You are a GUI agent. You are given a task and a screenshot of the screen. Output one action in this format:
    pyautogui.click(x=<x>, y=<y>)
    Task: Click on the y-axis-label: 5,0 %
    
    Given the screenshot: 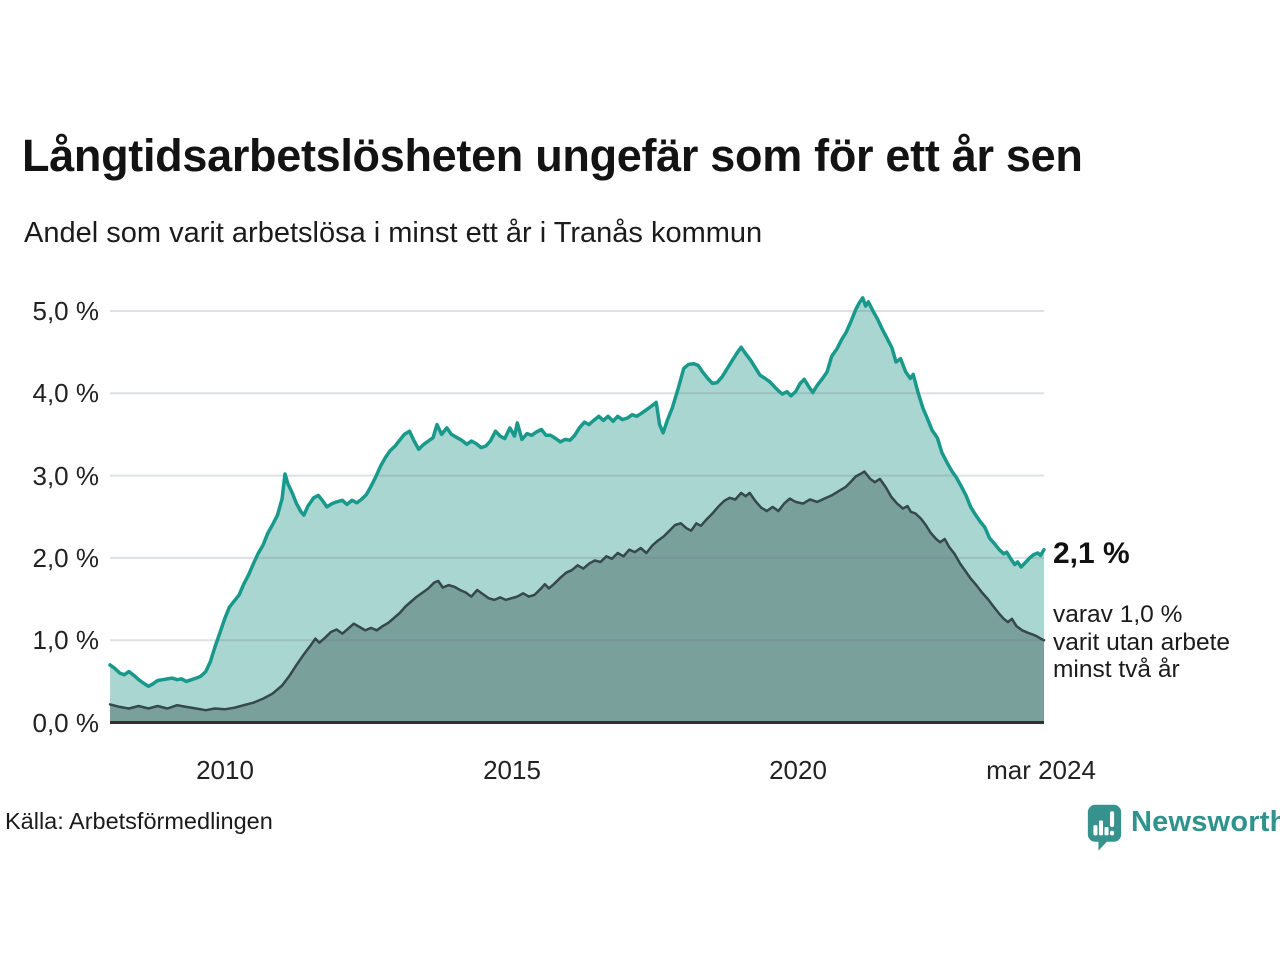 What is the action you would take?
    pyautogui.click(x=66, y=311)
    